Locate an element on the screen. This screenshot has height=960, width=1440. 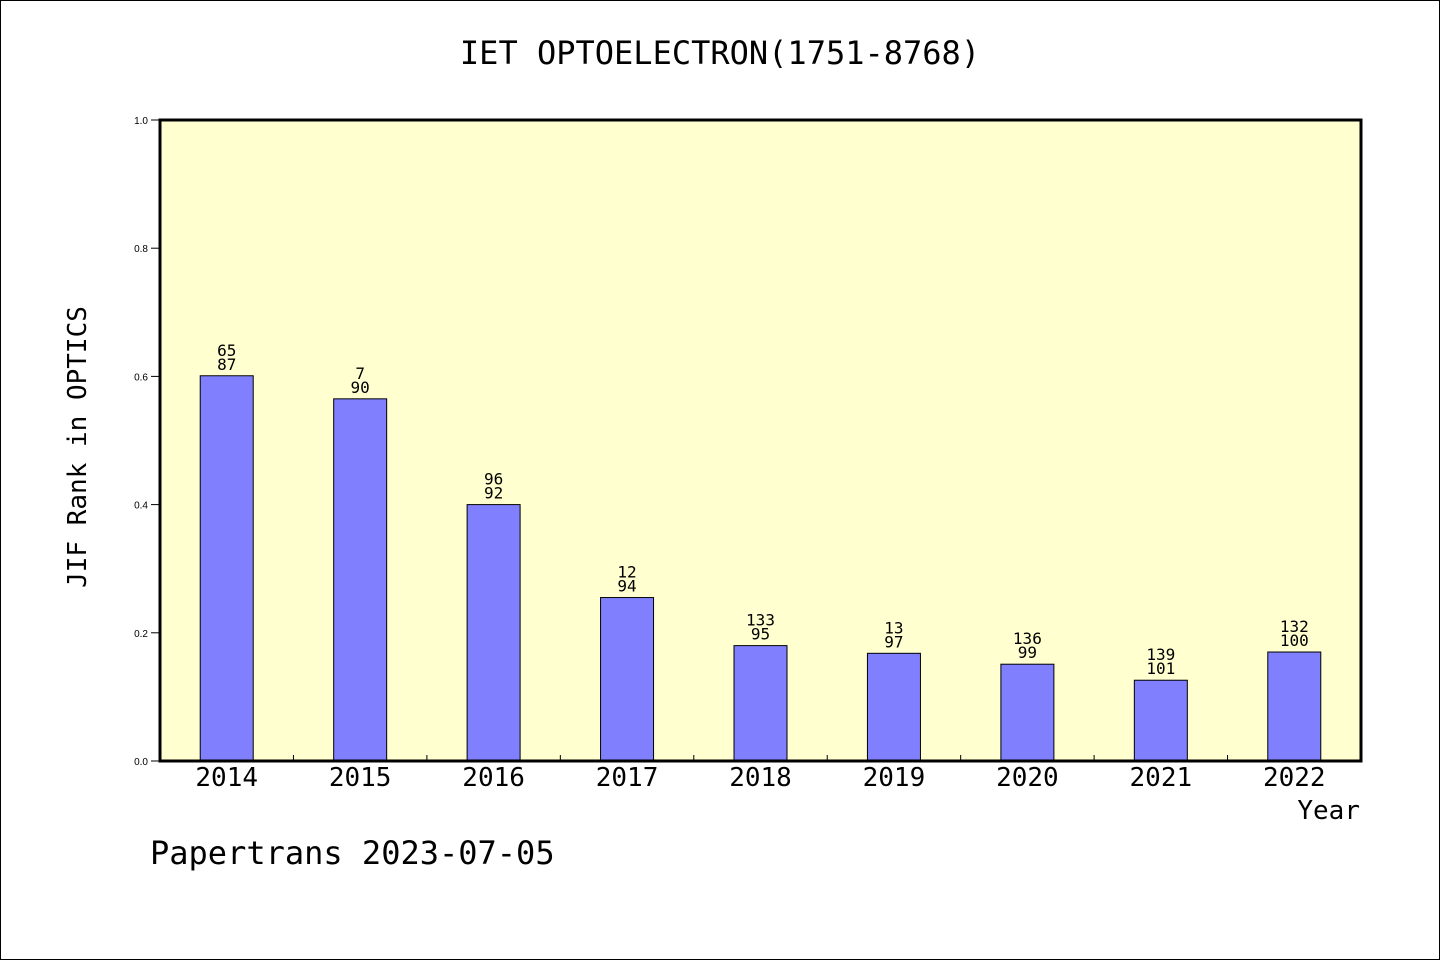
bar-label-rank: 13 is located at coordinates (893, 627).